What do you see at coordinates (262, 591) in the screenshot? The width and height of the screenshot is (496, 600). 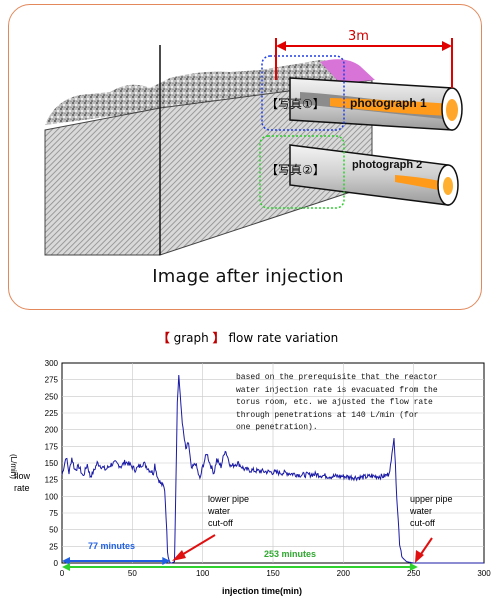 I see `x-axis-label: injection time(min)` at bounding box center [262, 591].